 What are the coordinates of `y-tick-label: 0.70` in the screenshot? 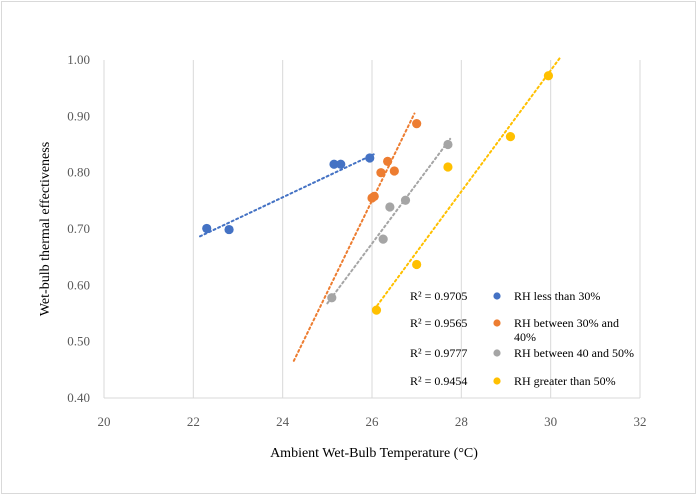 It's located at (78, 228).